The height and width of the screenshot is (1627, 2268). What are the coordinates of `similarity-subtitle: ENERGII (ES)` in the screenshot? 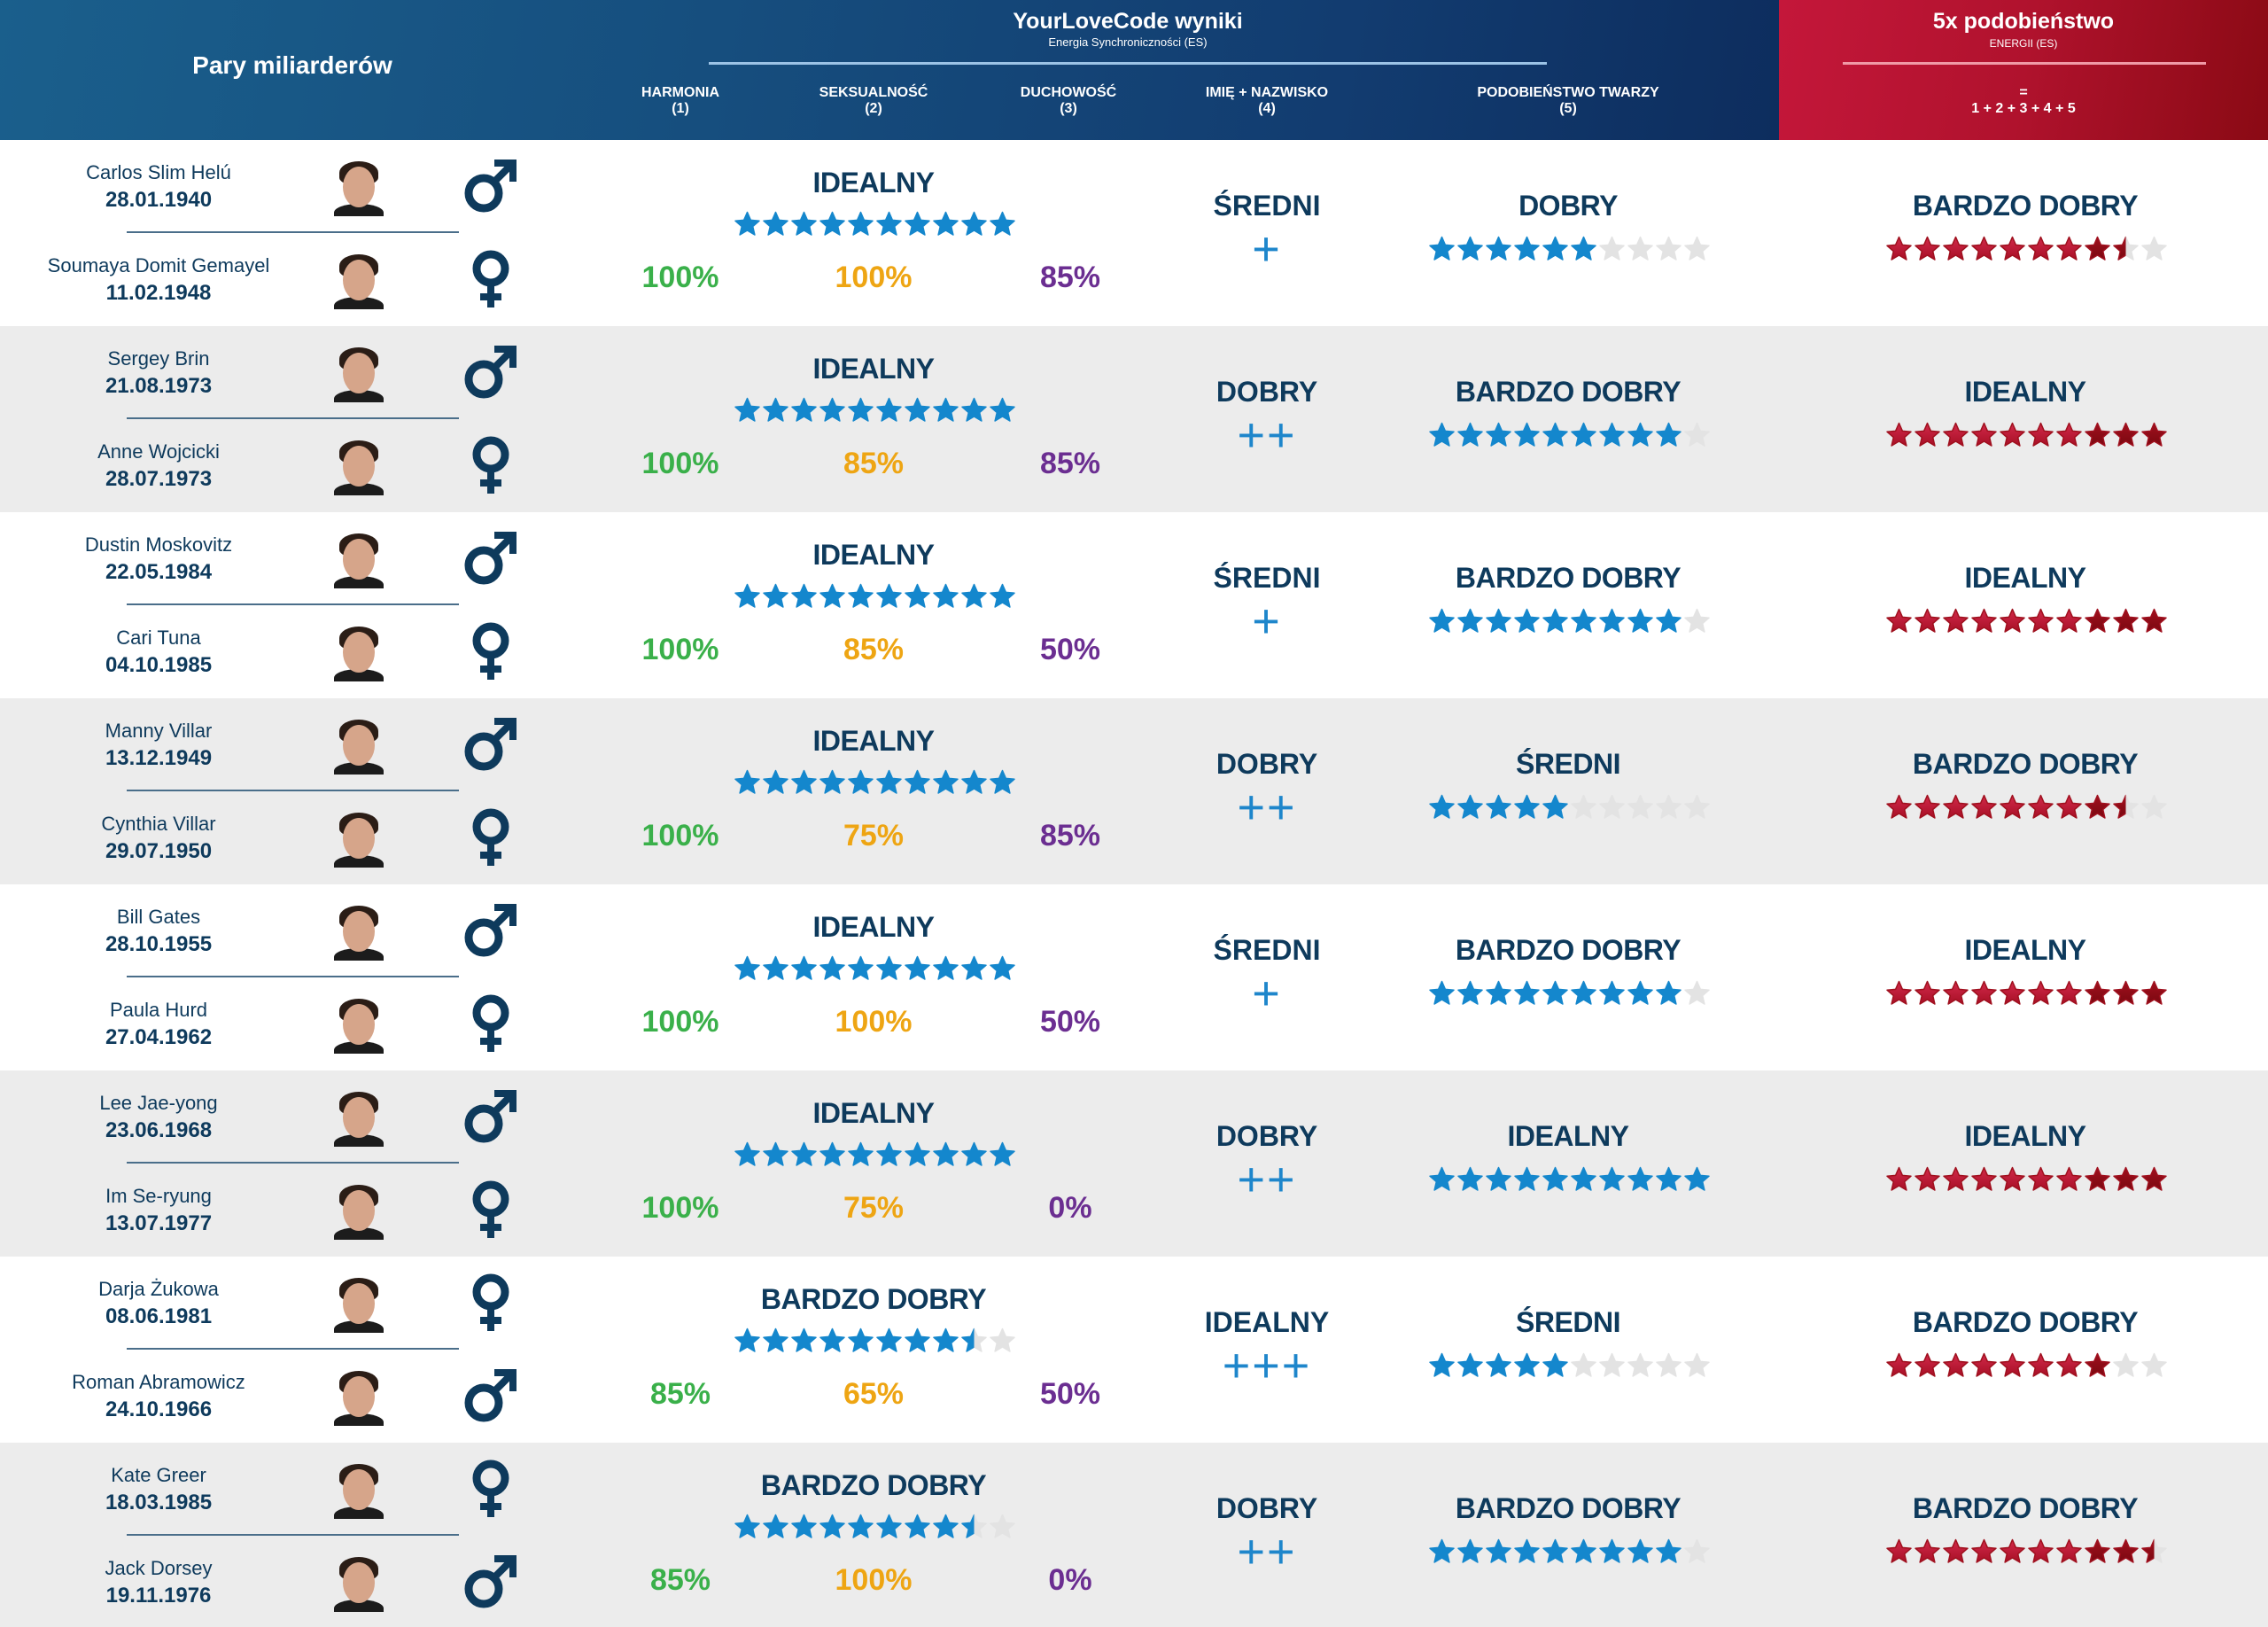 It's located at (2023, 43).